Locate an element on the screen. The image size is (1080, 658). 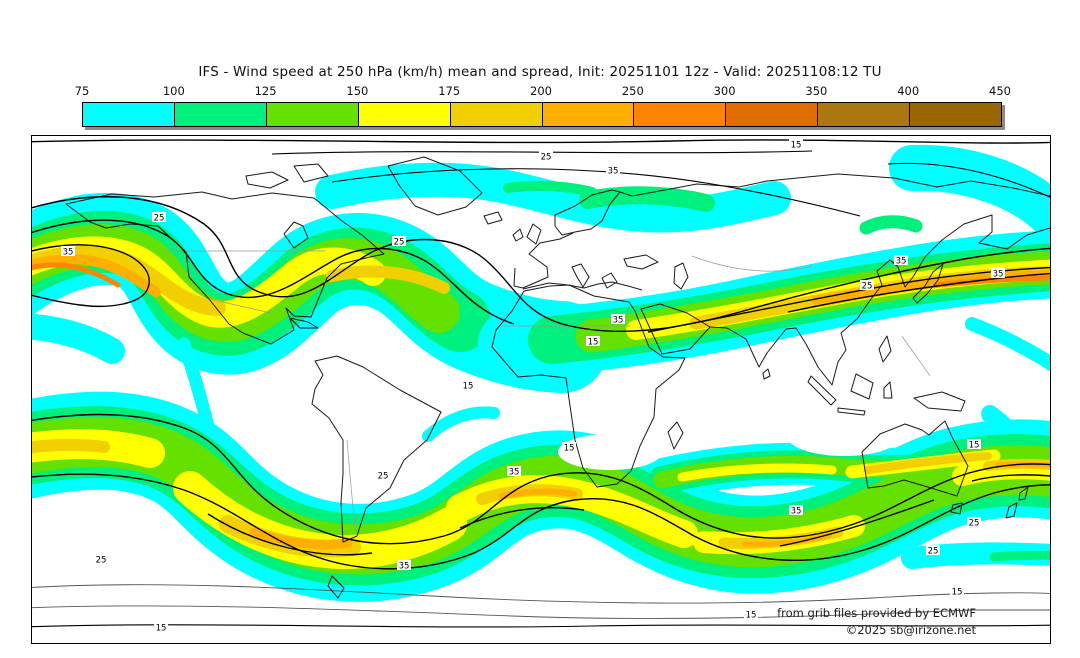
attribution-source: from grib files provided by ECMWF is located at coordinates (876, 613).